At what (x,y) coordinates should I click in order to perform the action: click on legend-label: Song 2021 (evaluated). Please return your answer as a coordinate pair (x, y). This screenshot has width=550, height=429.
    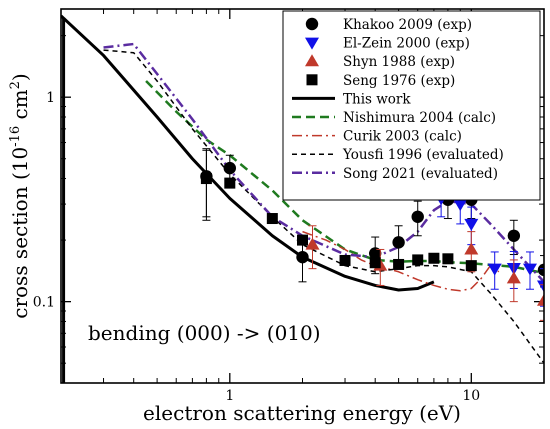
    Looking at the image, I should click on (420, 174).